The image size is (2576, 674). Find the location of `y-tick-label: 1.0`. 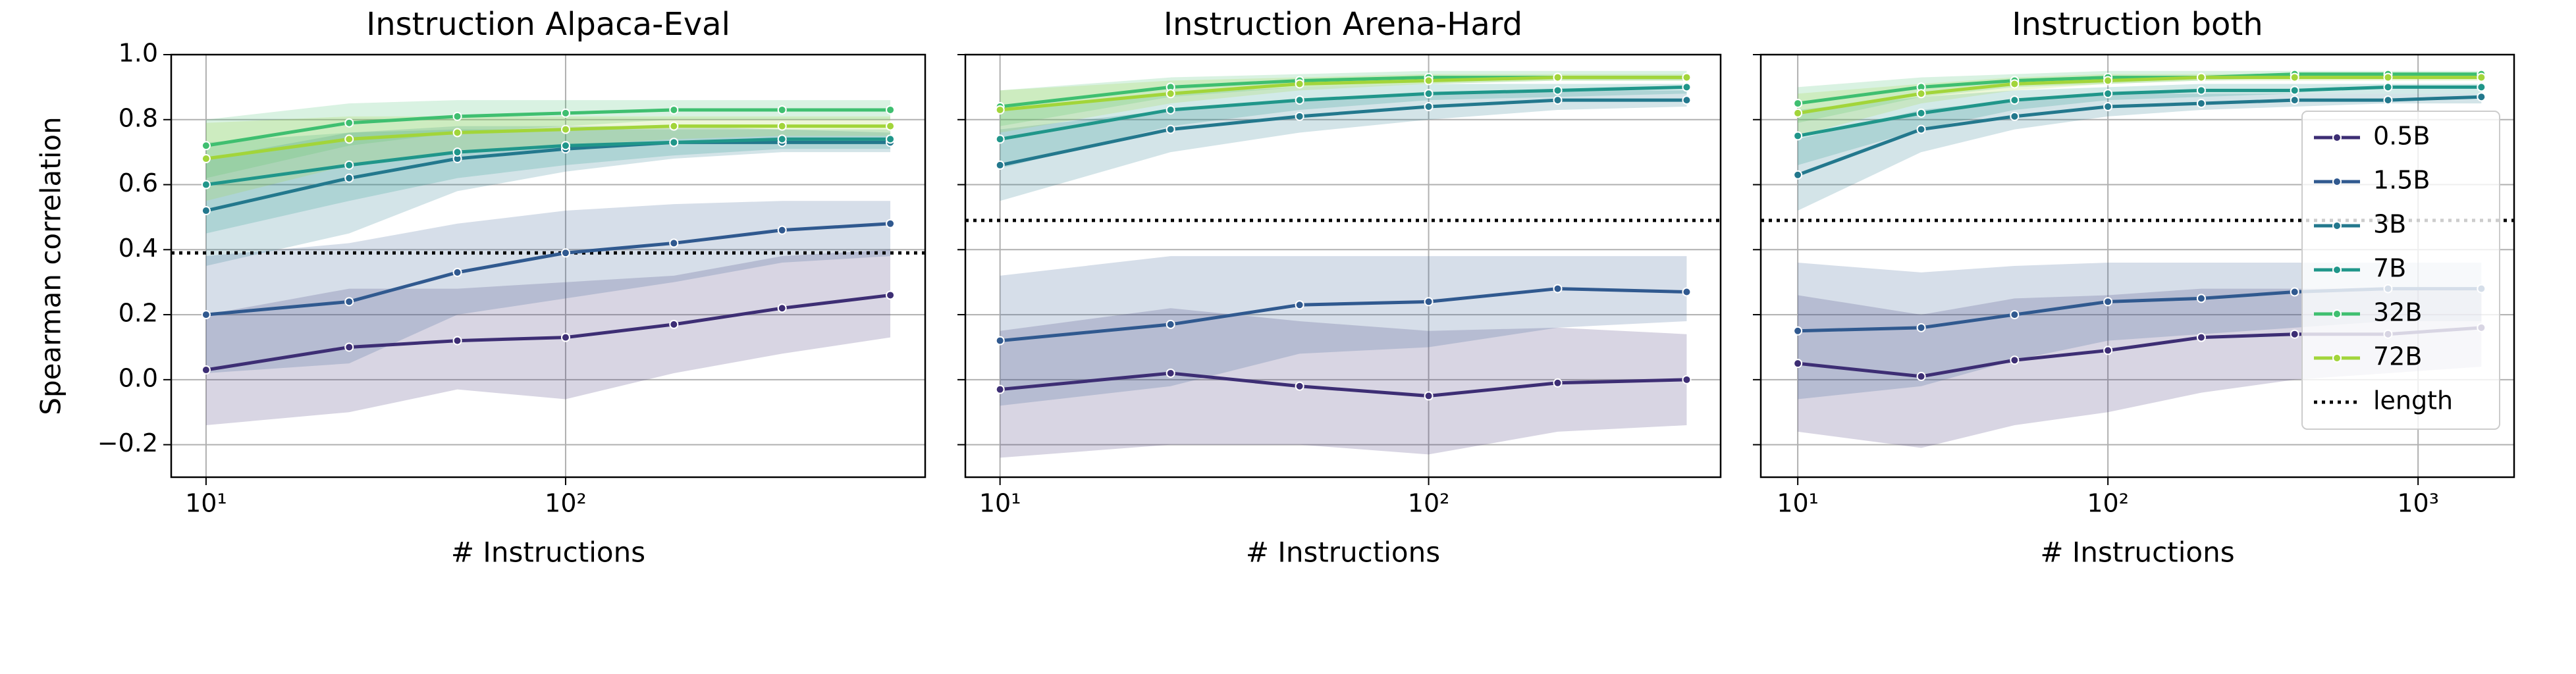

y-tick-label: 1.0 is located at coordinates (138, 54).